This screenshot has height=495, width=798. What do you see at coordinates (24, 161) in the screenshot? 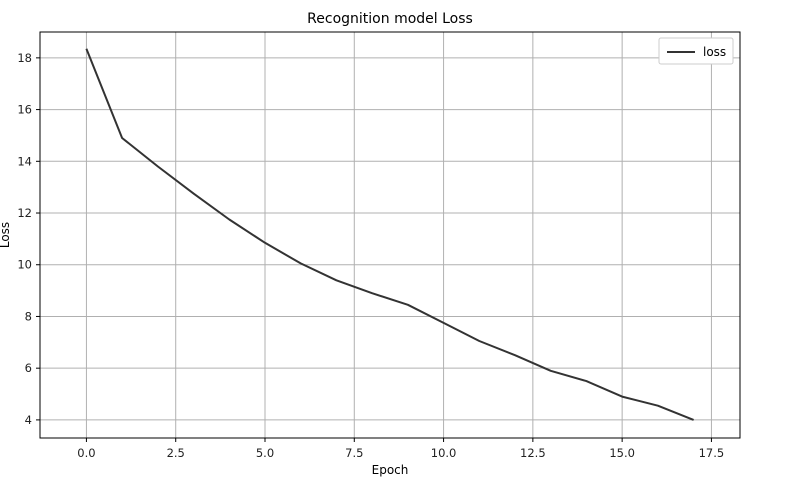
I see `y-tick-label: 14` at bounding box center [24, 161].